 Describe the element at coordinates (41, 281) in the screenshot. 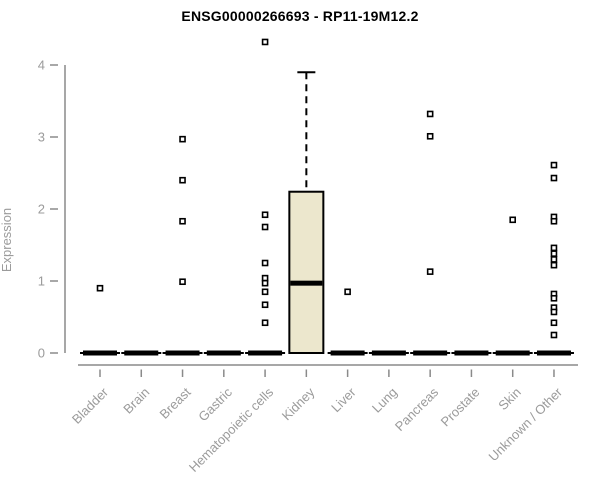

I see `y-tick-label: 1` at that location.